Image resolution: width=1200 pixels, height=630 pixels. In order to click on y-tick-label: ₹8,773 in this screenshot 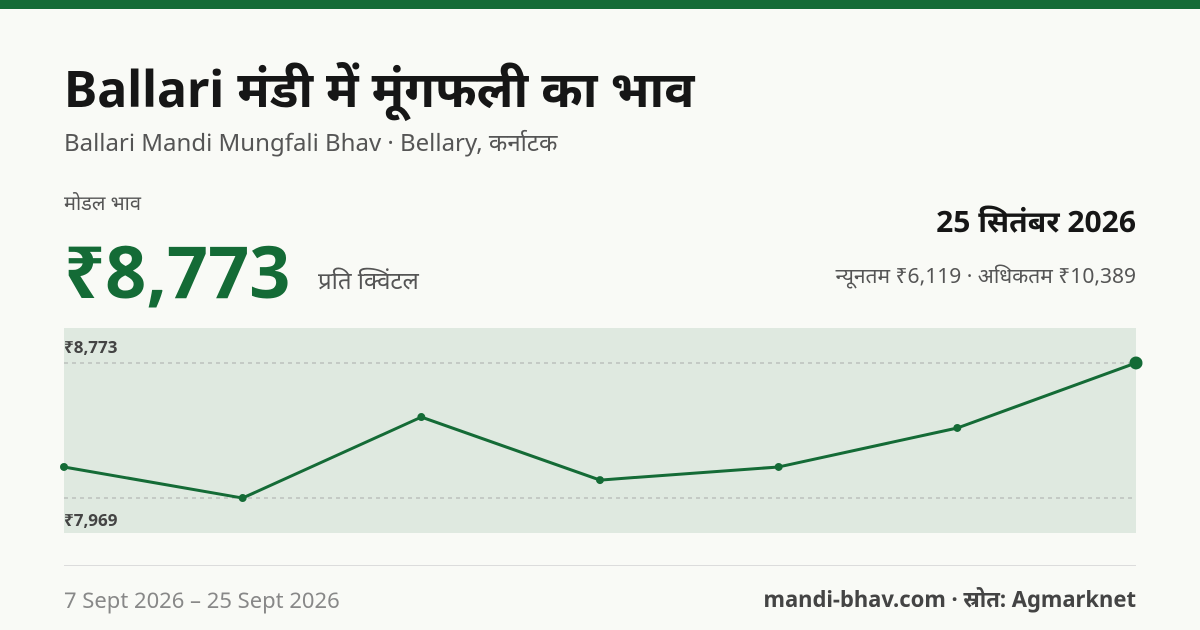, I will do `click(91, 346)`.